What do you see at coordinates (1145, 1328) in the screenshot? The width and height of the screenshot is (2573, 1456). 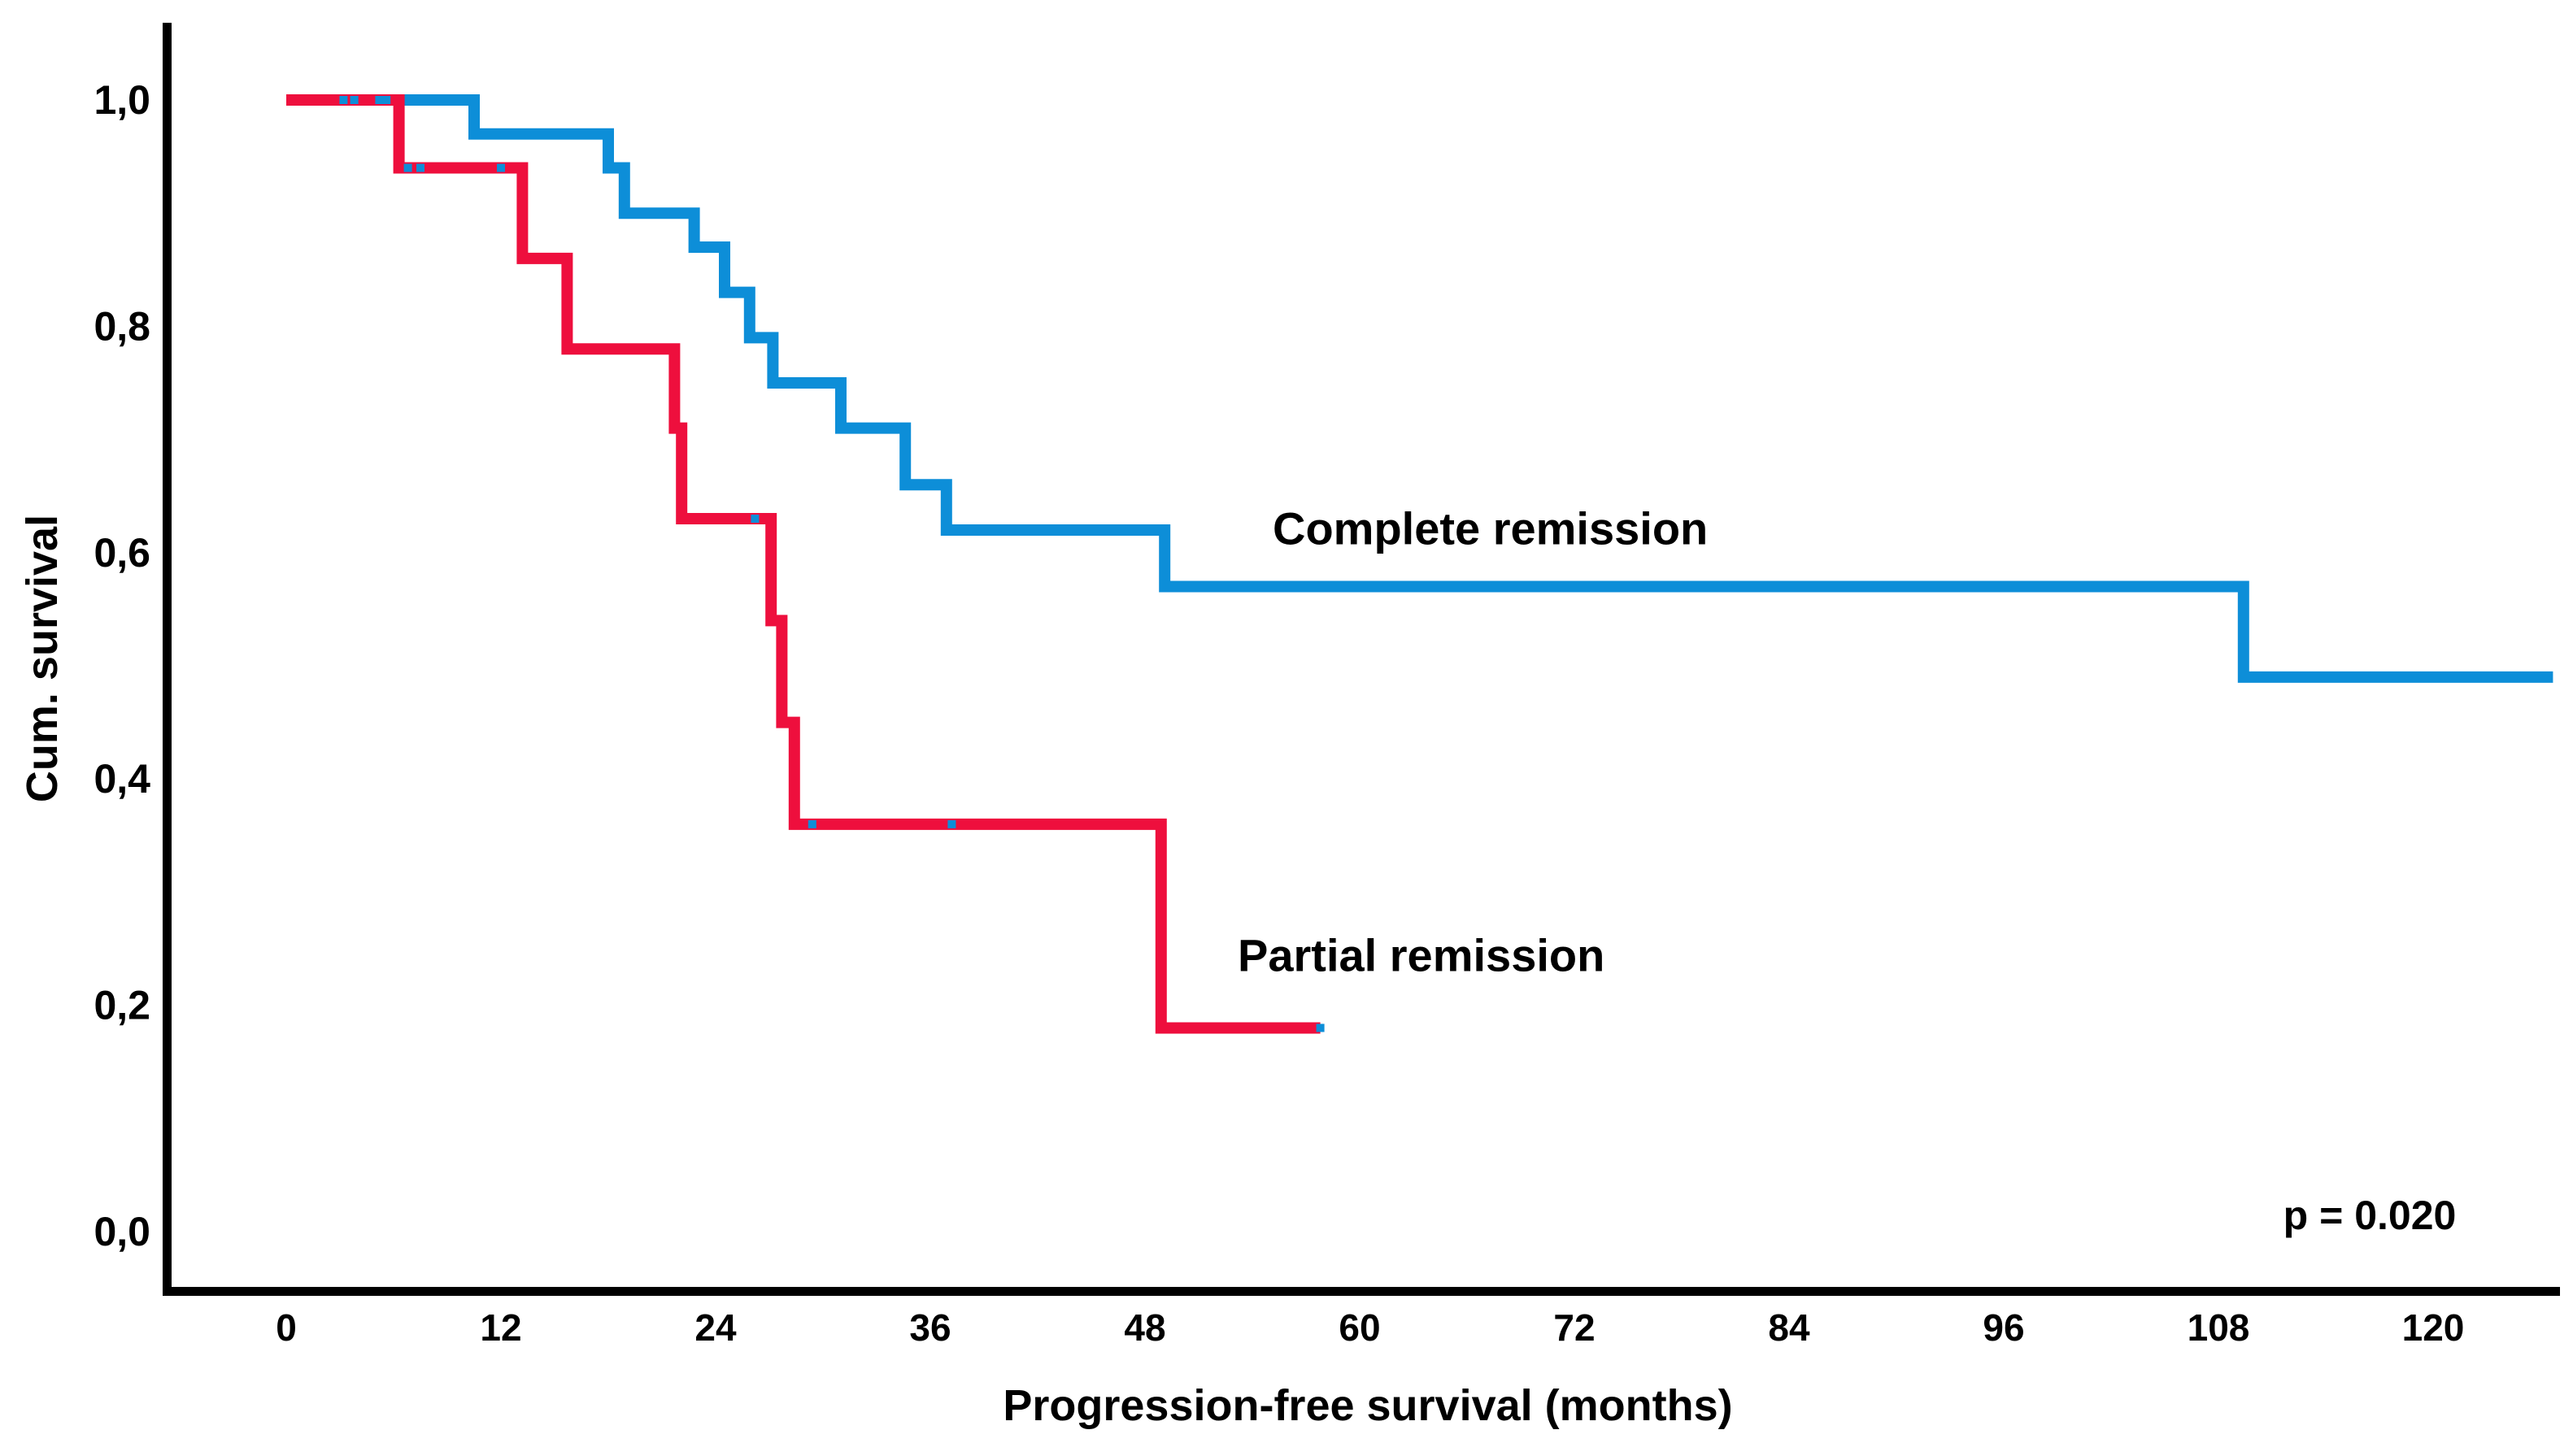 I see `x-tick-label: 48` at bounding box center [1145, 1328].